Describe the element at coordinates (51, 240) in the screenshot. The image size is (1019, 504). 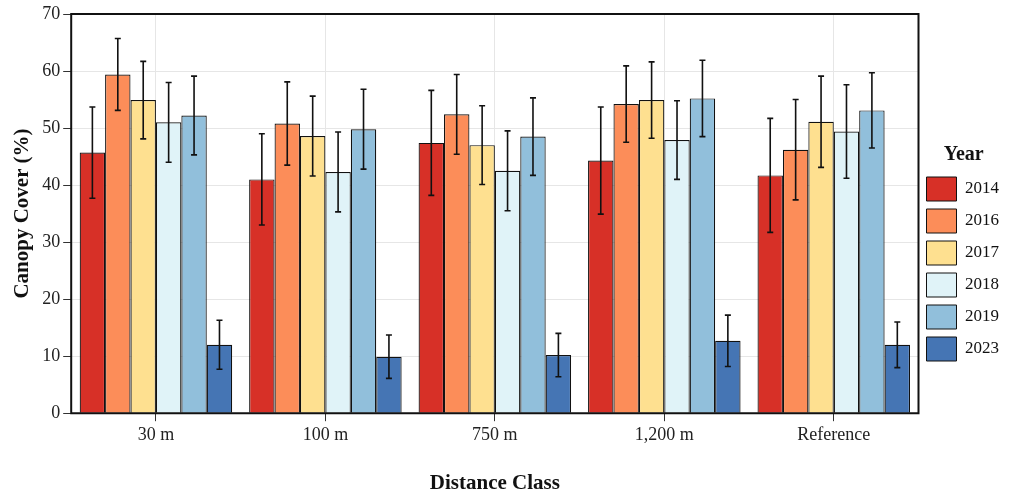
I see `y-tick-label: 30` at that location.